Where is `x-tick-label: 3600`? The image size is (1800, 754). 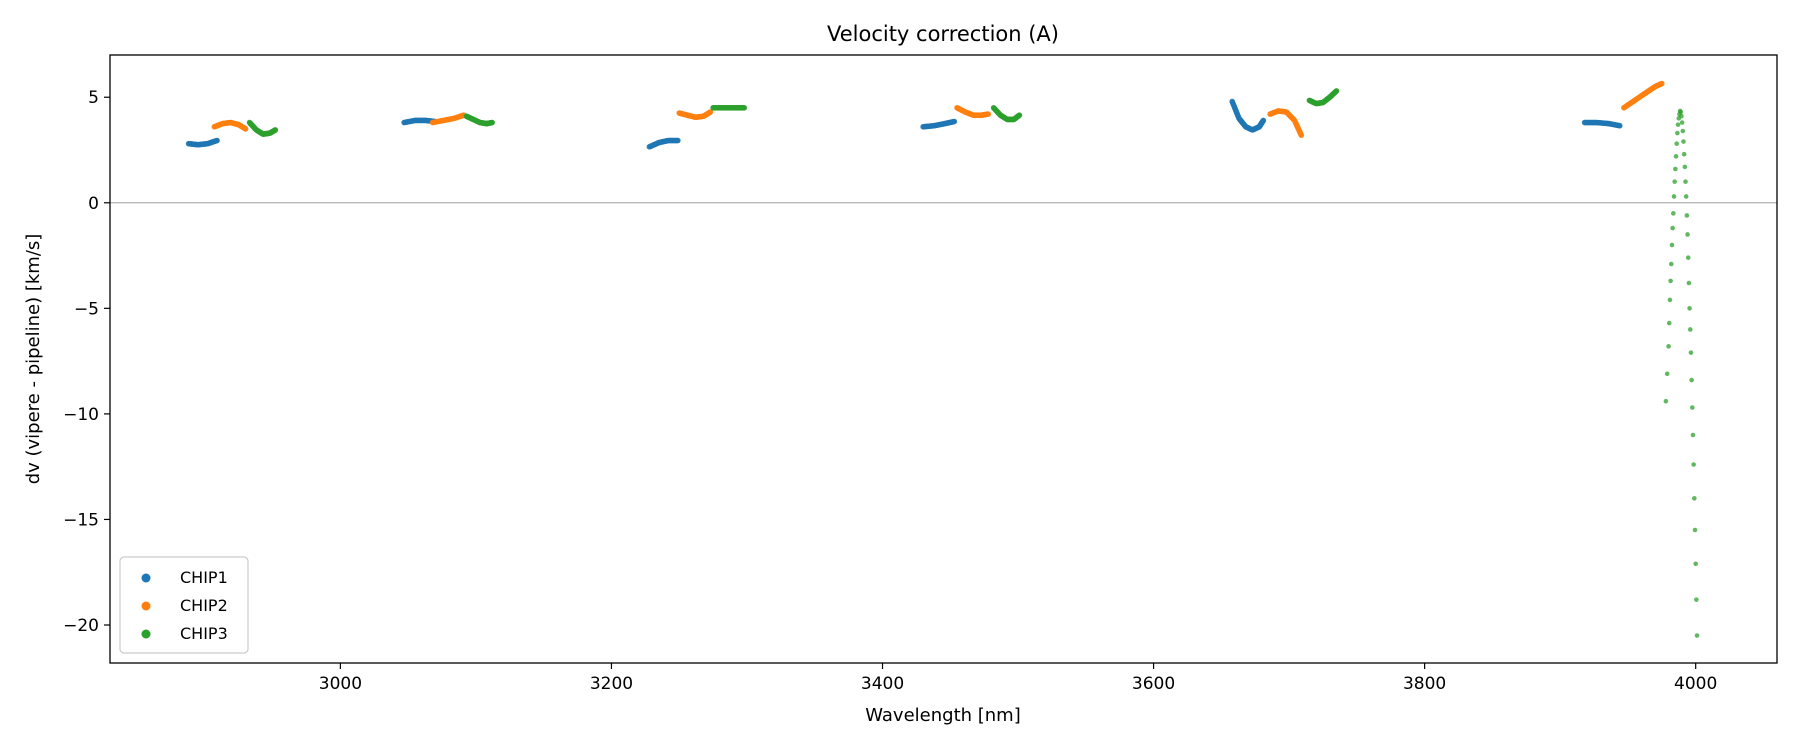
x-tick-label: 3600 is located at coordinates (1153, 684).